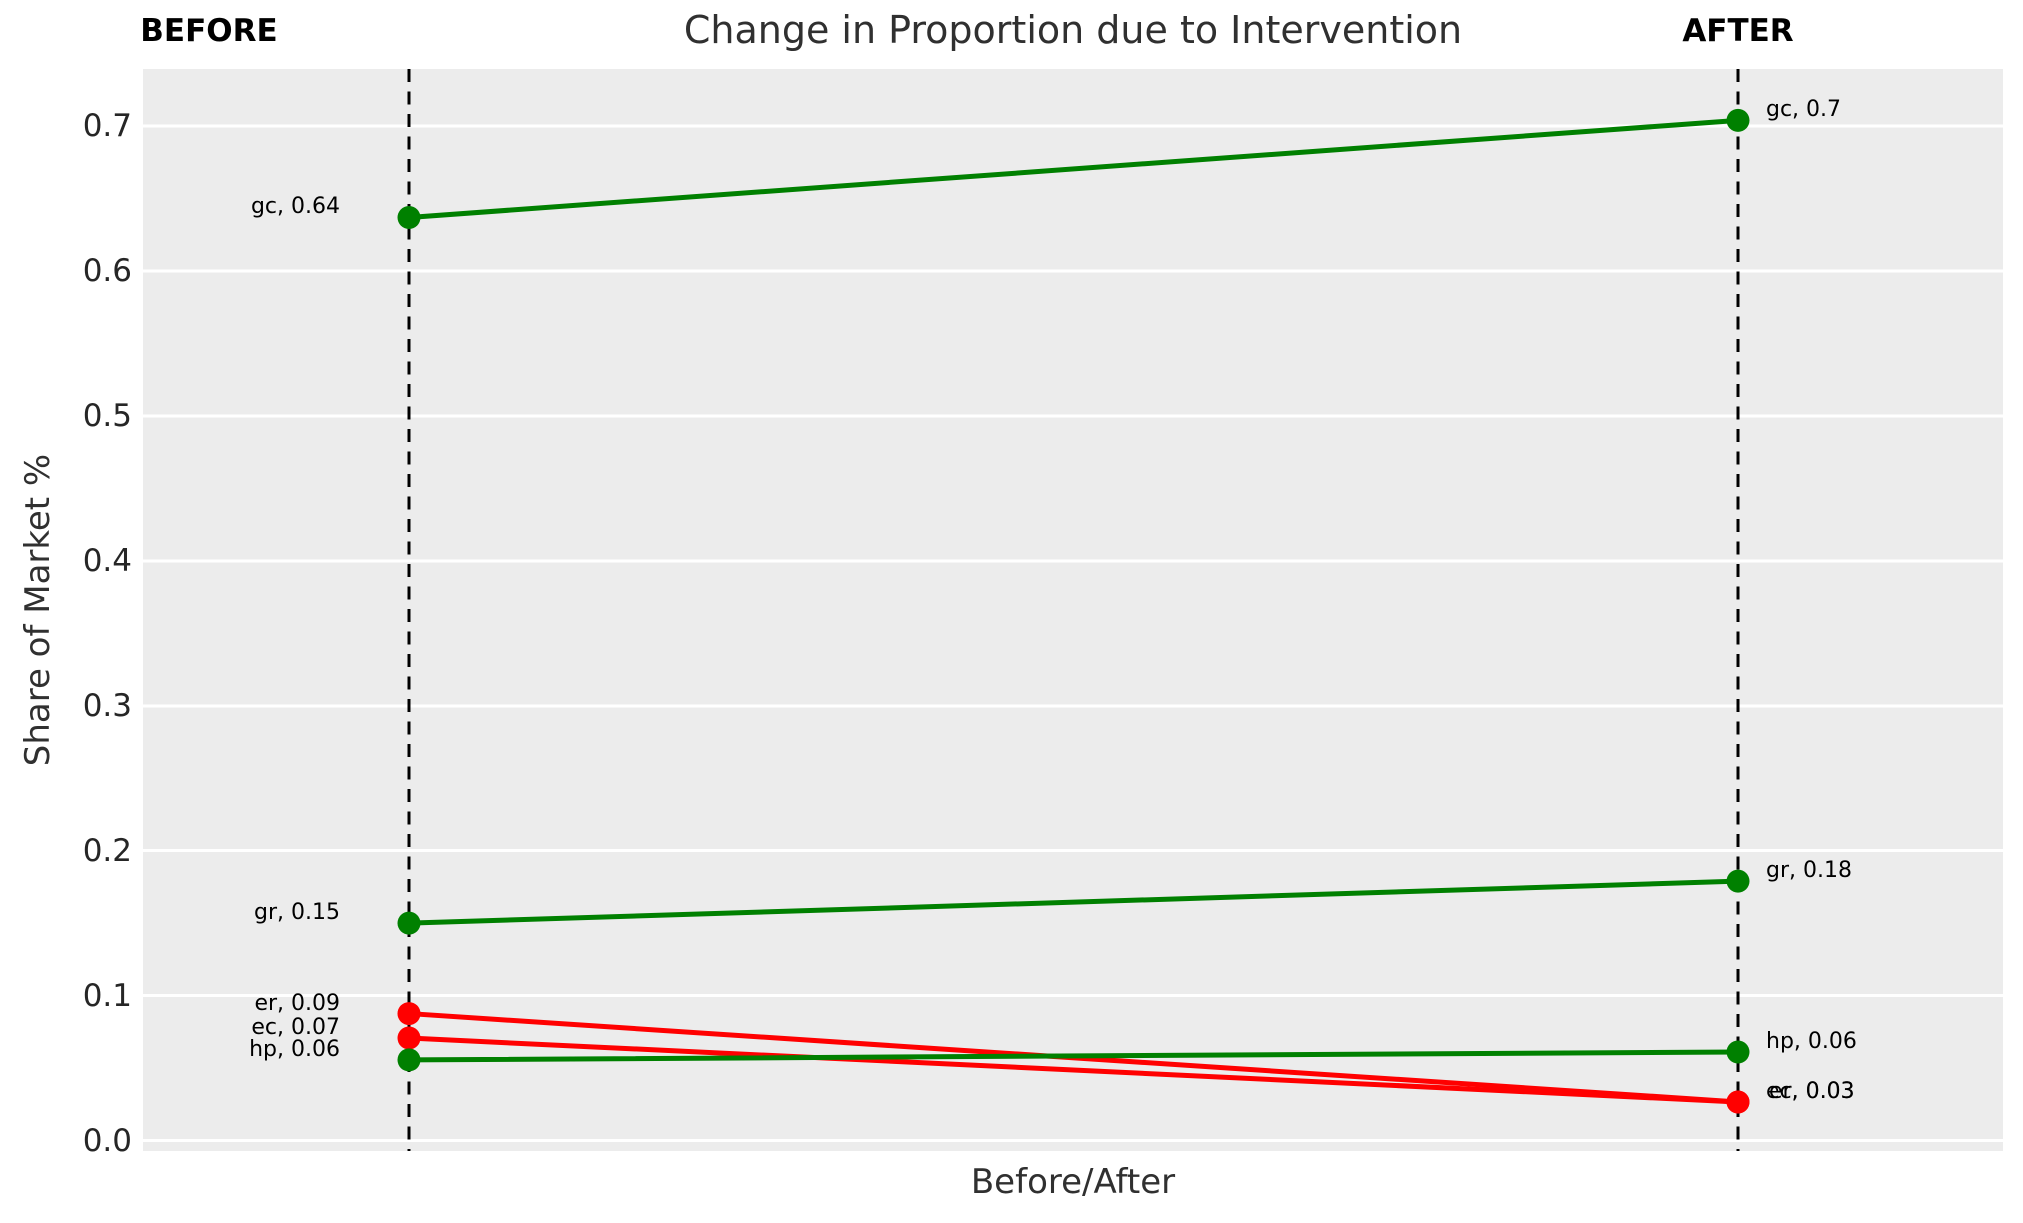 The width and height of the screenshot is (2023, 1223). I want to click on label-gc-after: gc, 0.7, so click(1804, 110).